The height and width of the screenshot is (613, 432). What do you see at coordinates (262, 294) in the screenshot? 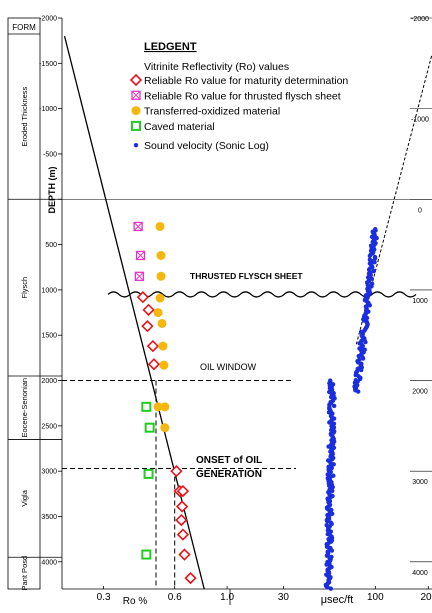
I see `thrust-line` at bounding box center [262, 294].